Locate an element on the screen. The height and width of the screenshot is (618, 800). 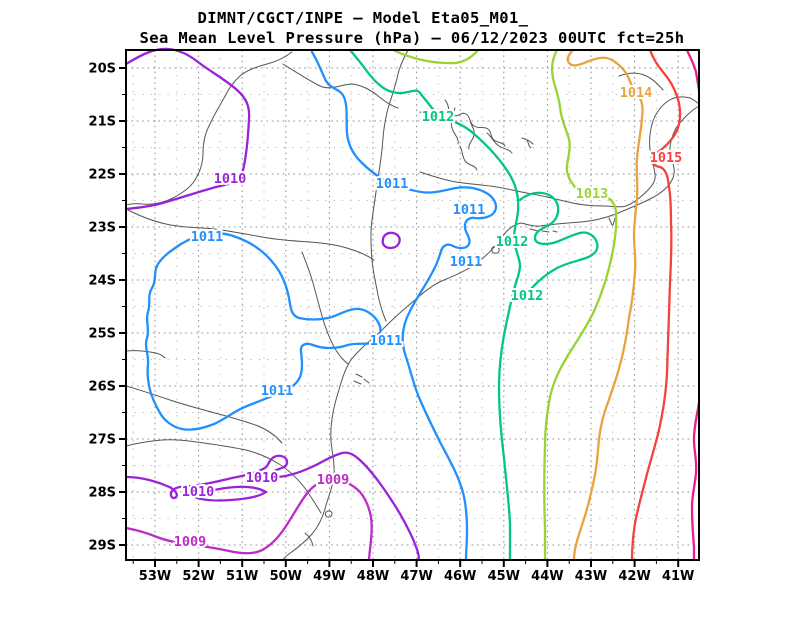
lat-tick-label: 20S is located at coordinates (102, 69).